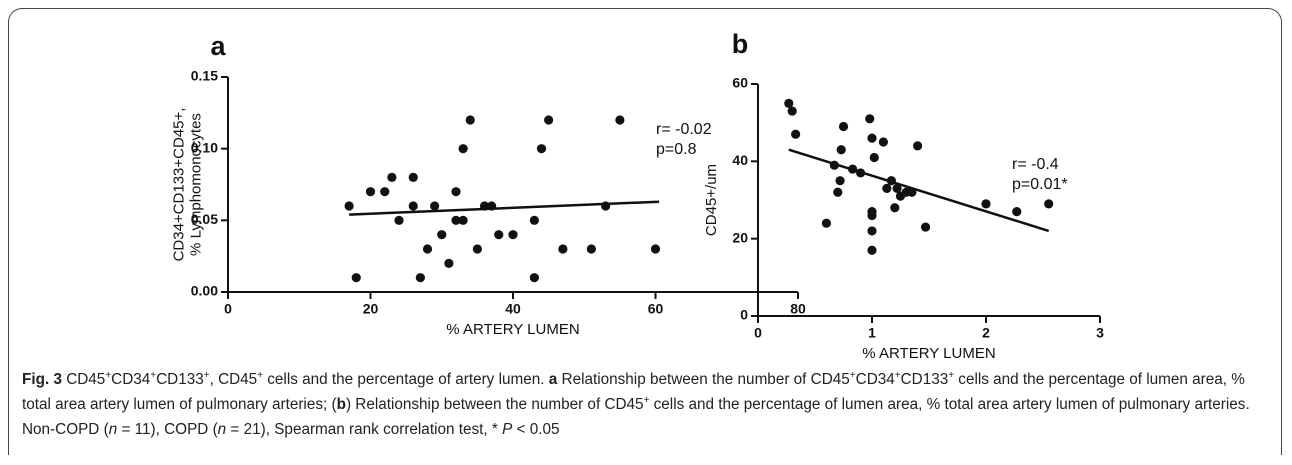  Describe the element at coordinates (740, 237) in the screenshot. I see `y-tick-label: 20` at that location.